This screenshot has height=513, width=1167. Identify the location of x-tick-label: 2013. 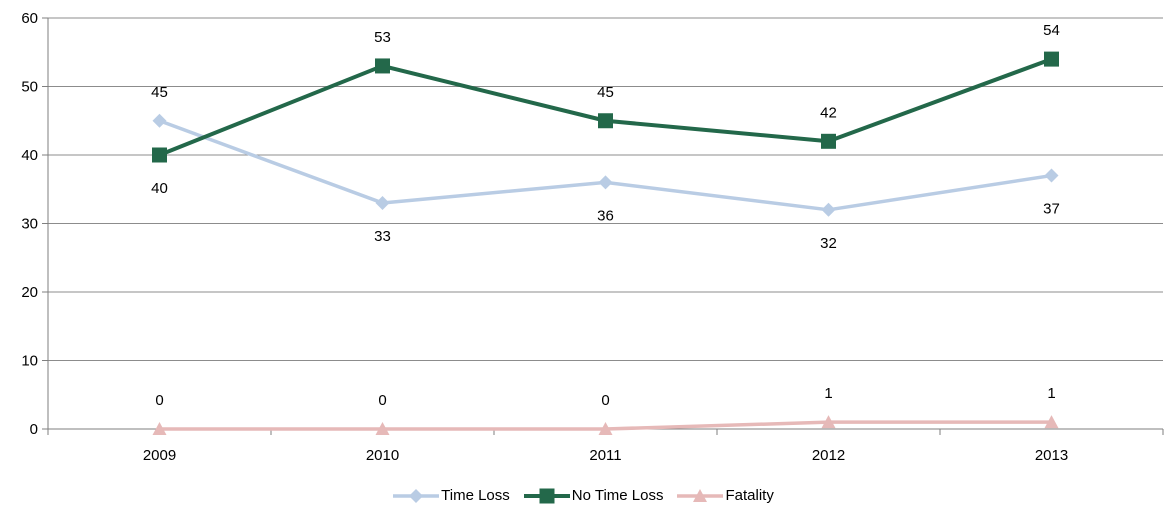
(1051, 455).